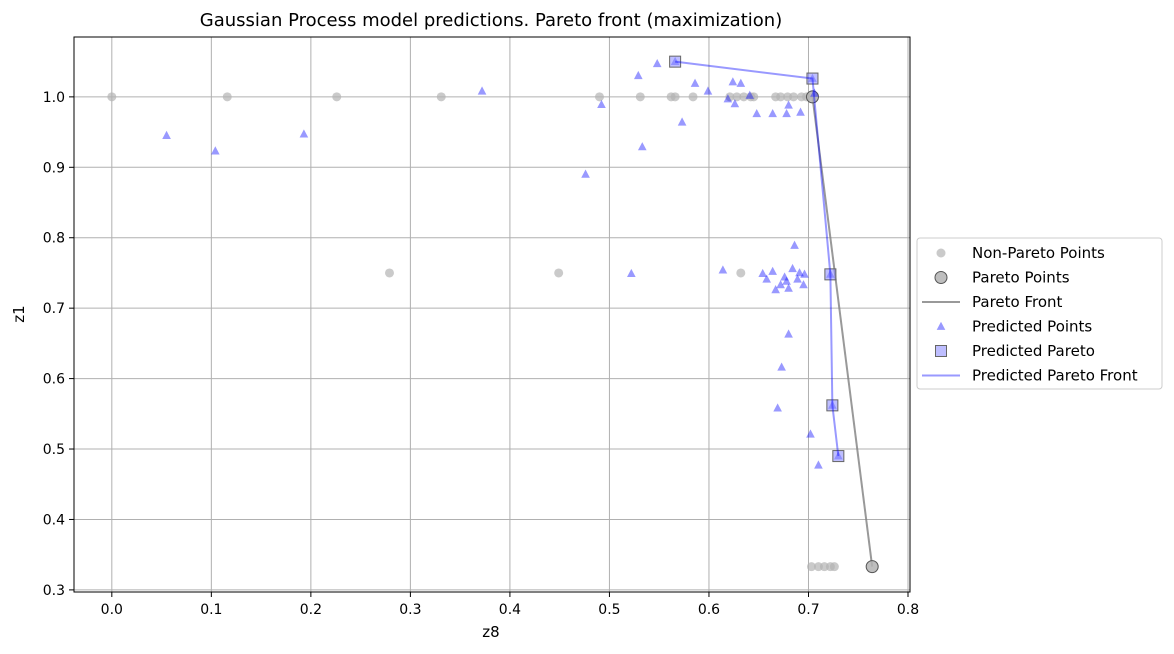  What do you see at coordinates (112, 610) in the screenshot?
I see `x-tick-label: 0.0` at bounding box center [112, 610].